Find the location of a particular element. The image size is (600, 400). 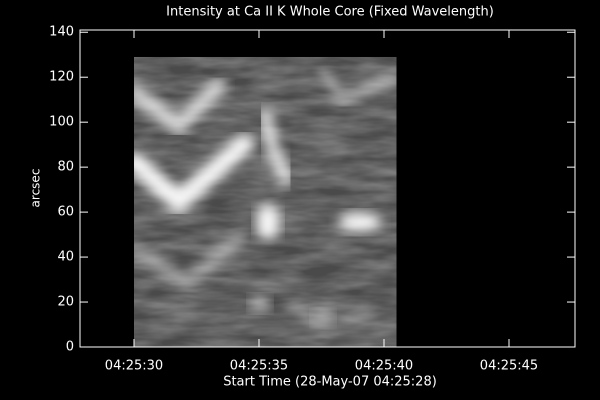

x-tick-label: 04:25:40 is located at coordinates (384, 366).